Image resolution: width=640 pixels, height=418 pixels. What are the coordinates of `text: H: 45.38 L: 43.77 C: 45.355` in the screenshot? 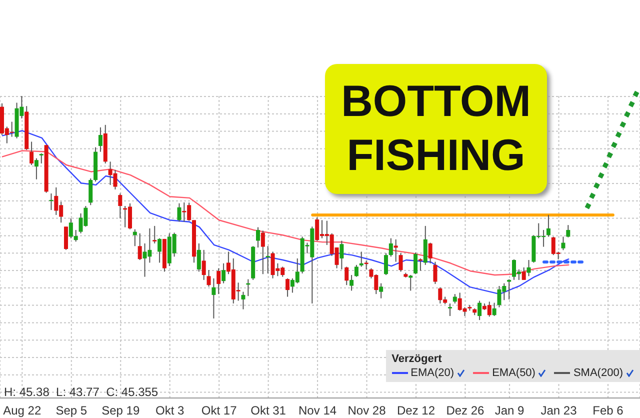 It's located at (81, 392).